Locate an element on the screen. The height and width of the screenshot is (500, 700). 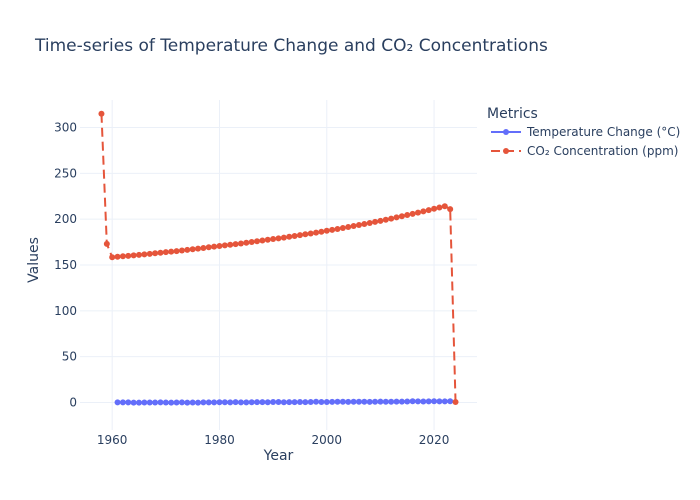
y-tick-label: 150 is located at coordinates (65, 265).